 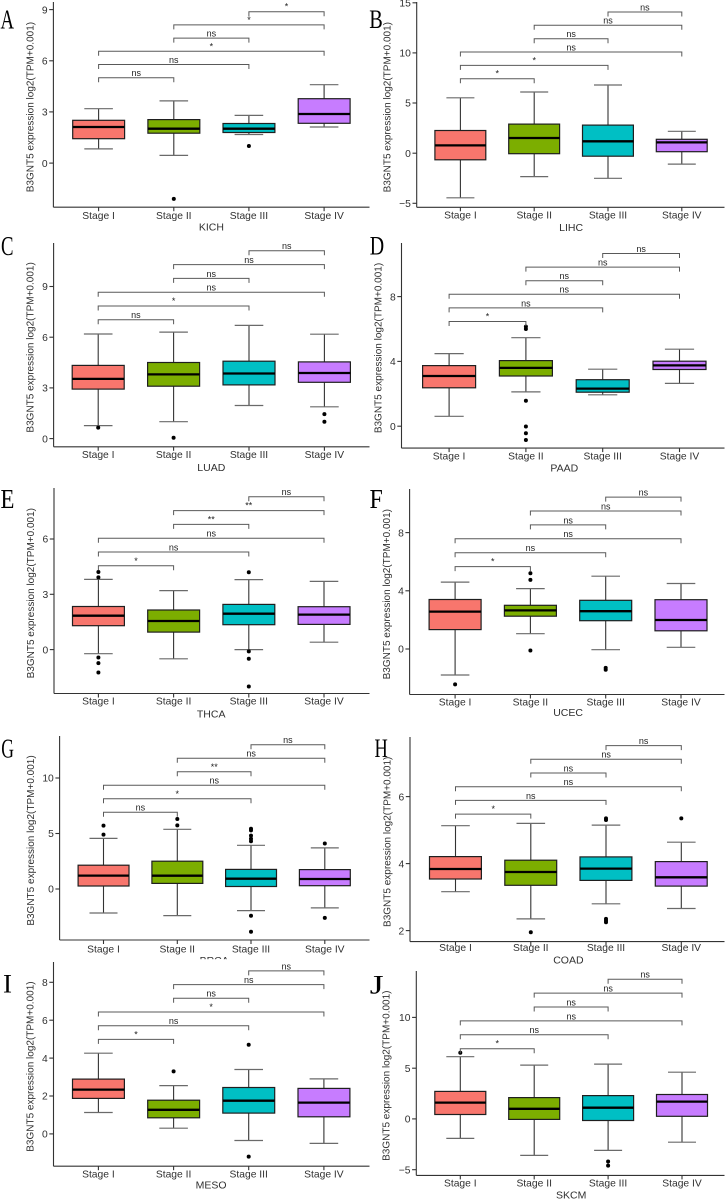 What do you see at coordinates (8, 20) in the screenshot?
I see `svg-text: A` at bounding box center [8, 20].